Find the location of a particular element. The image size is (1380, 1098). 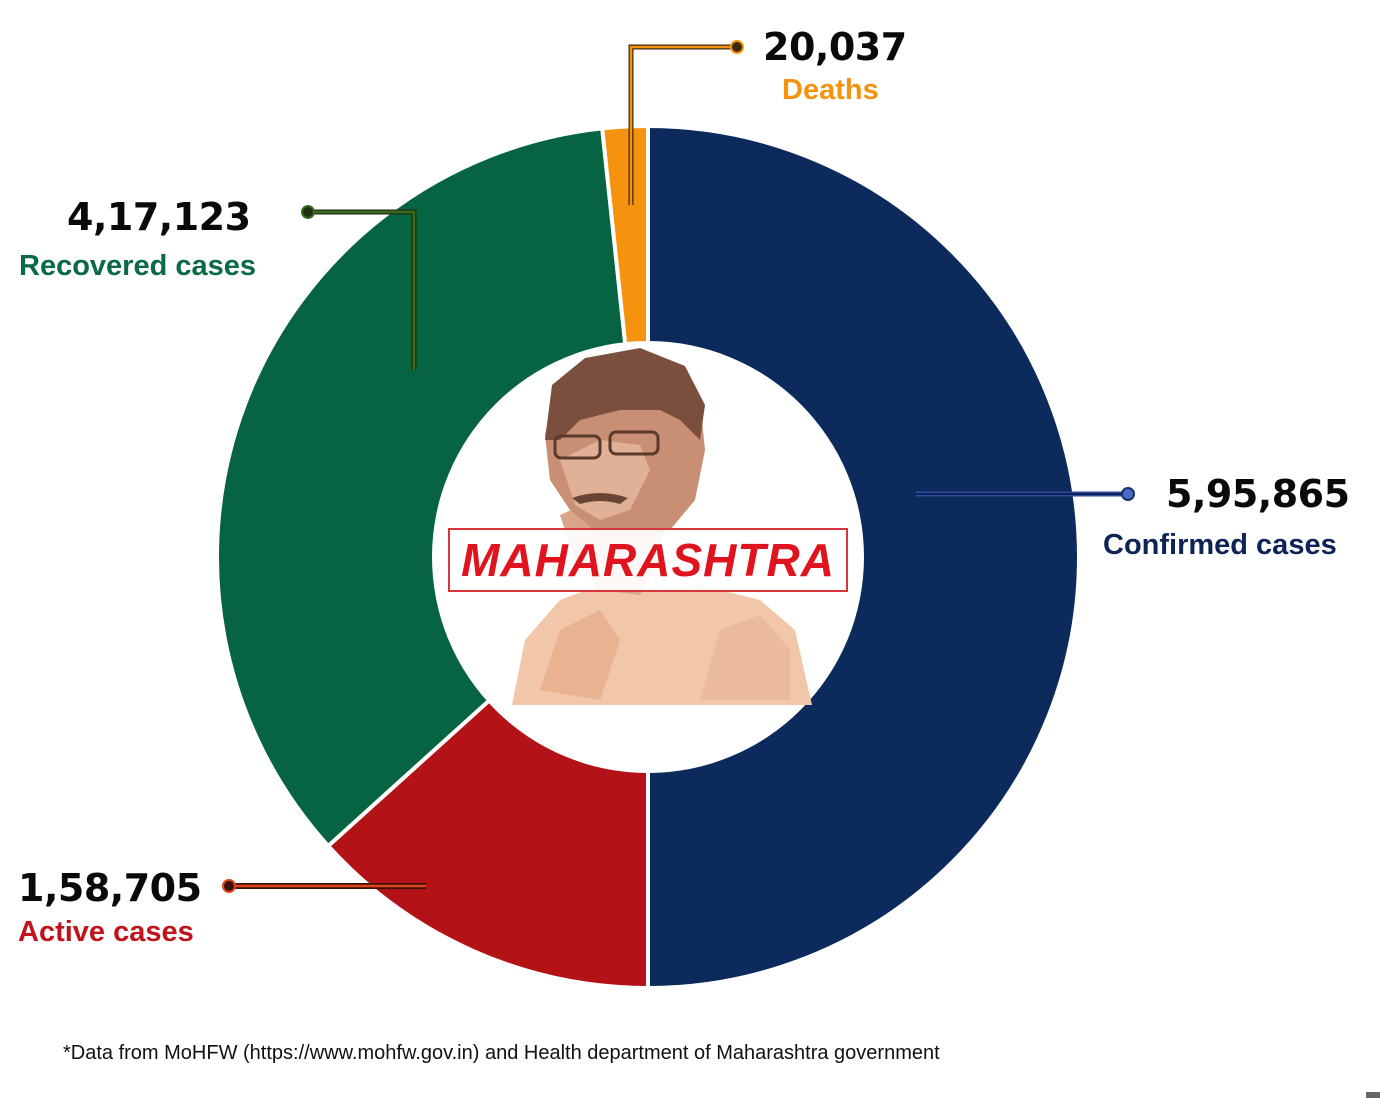

active-label: Active cases is located at coordinates (106, 932).